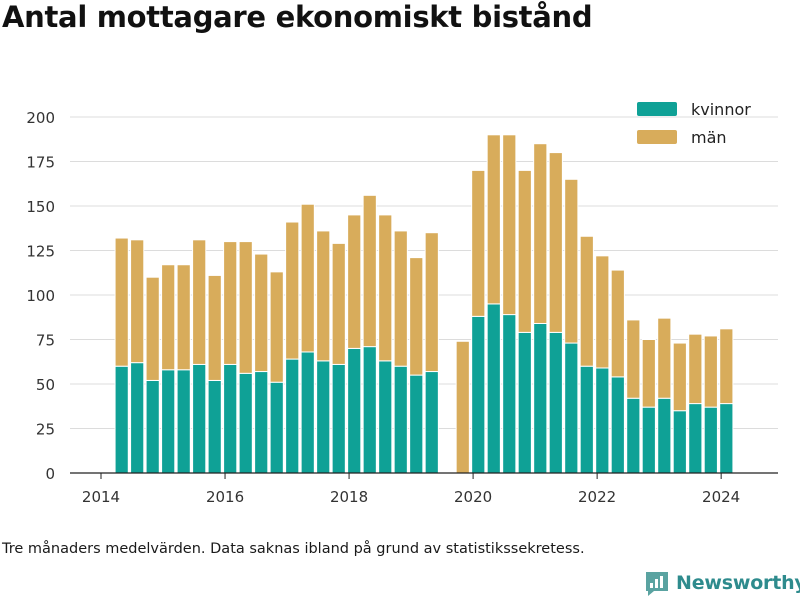  I want to click on newsworthy-logo-icon, so click(657, 584).